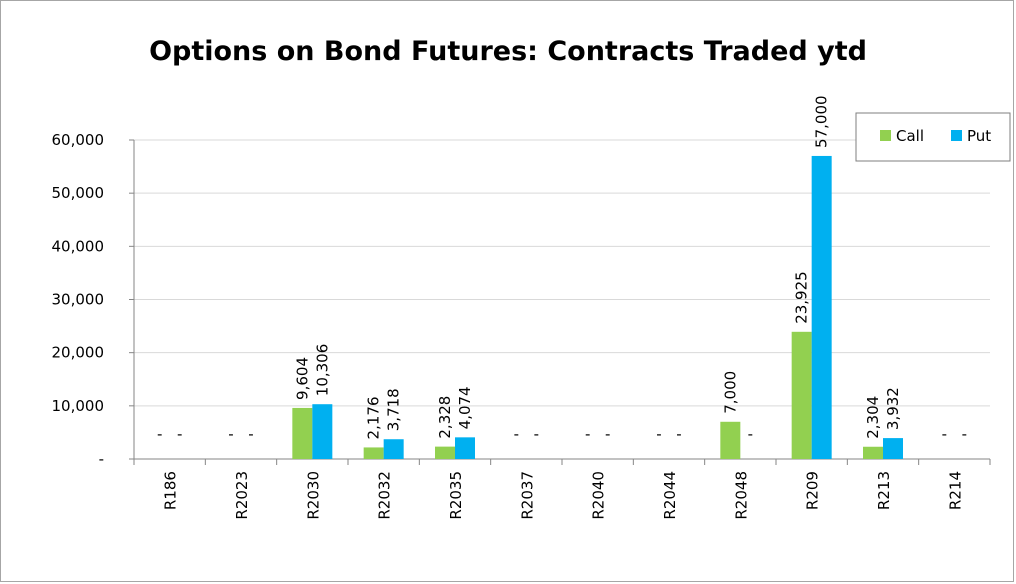 The image size is (1016, 584). I want to click on category-label: R2040, so click(599, 495).